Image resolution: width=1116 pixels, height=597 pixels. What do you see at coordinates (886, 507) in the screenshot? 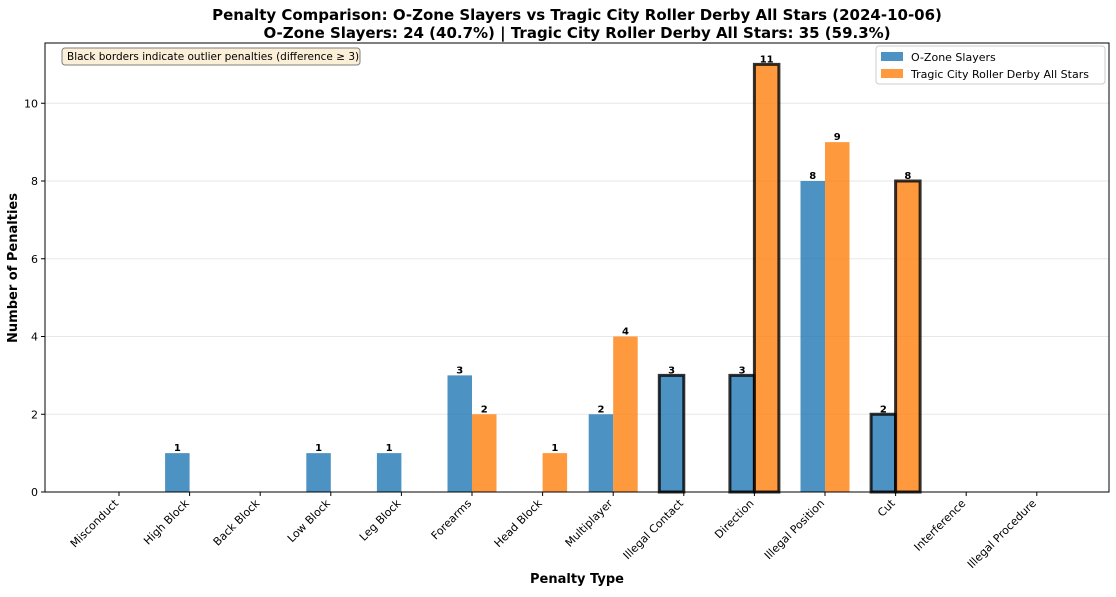
I see `x-tick-label-cut: Cut` at bounding box center [886, 507].